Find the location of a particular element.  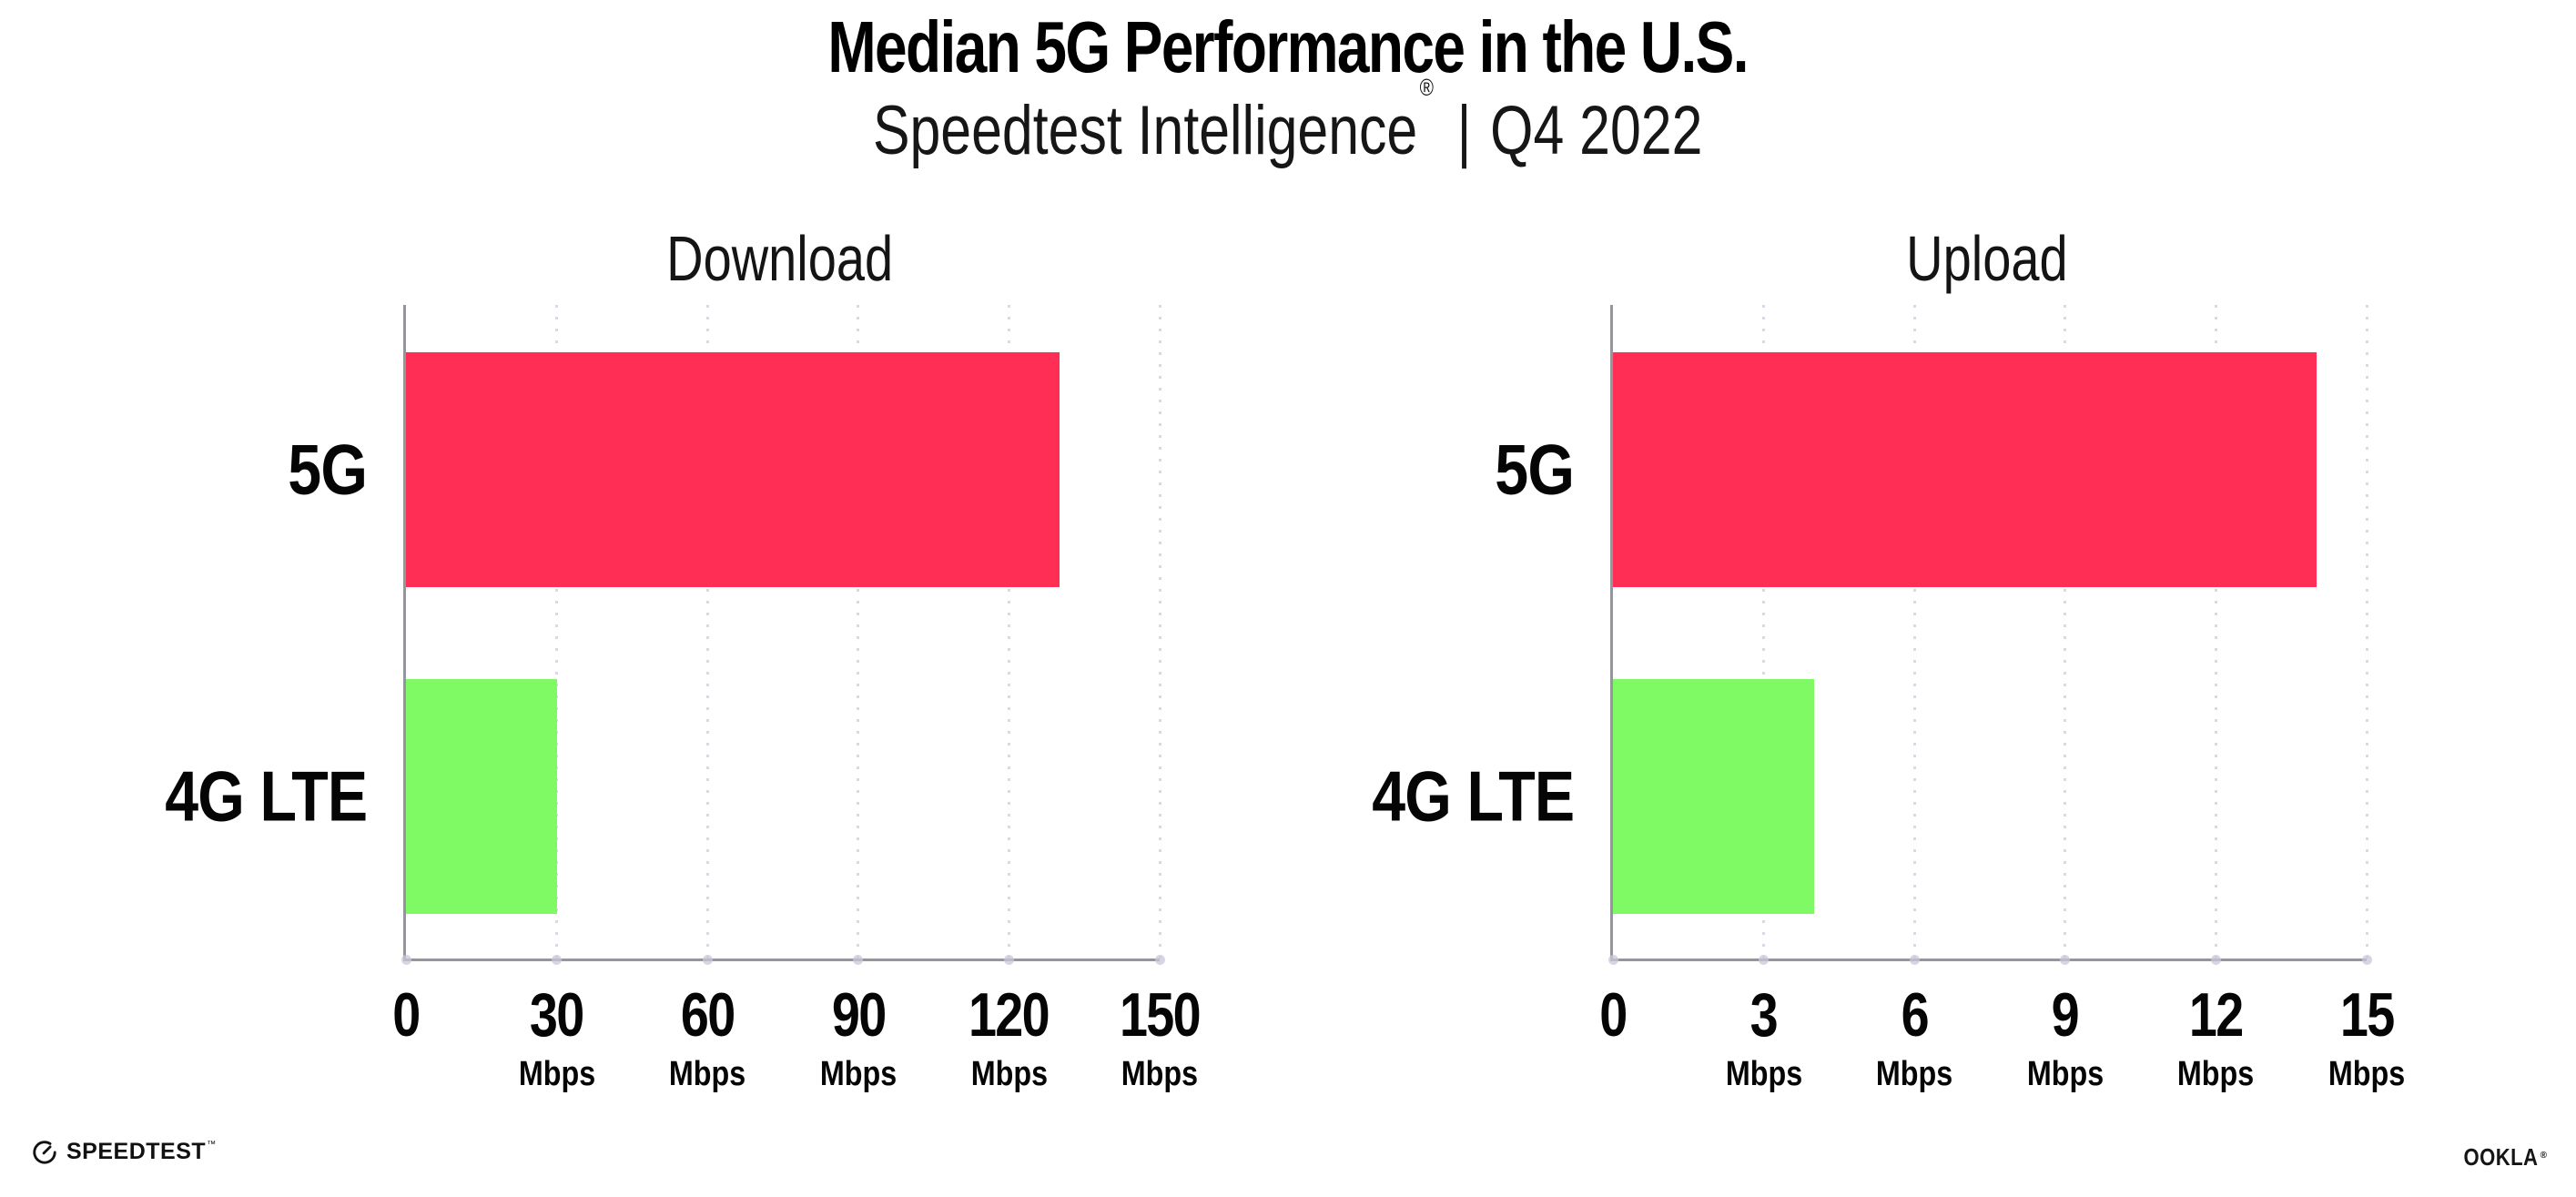

download-x-axis-line is located at coordinates (781, 960).